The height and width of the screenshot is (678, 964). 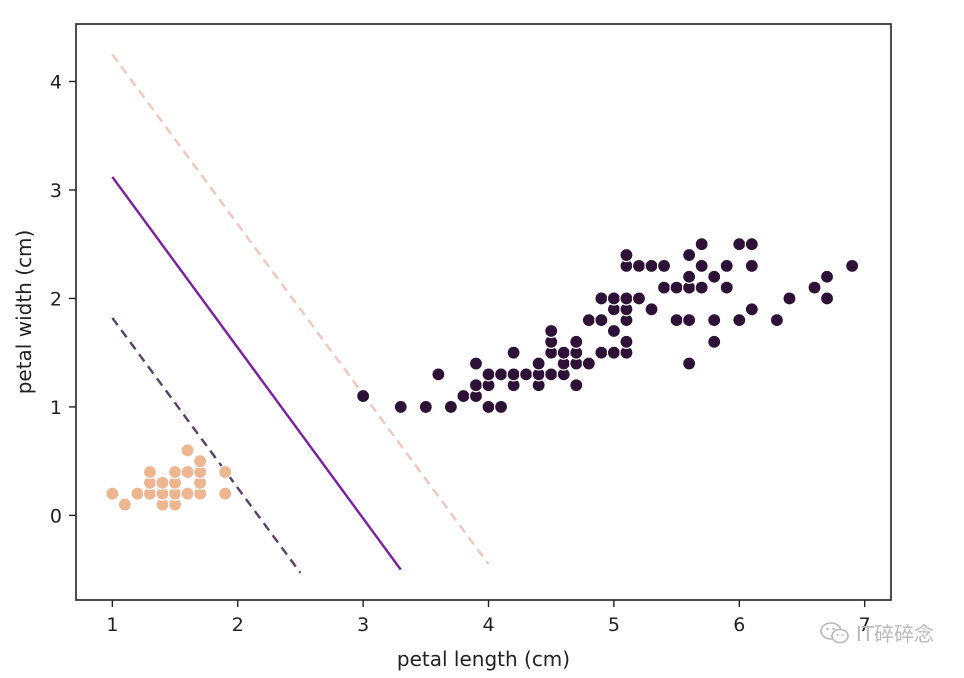 What do you see at coordinates (112, 625) in the screenshot?
I see `x-tick-label: 1` at bounding box center [112, 625].